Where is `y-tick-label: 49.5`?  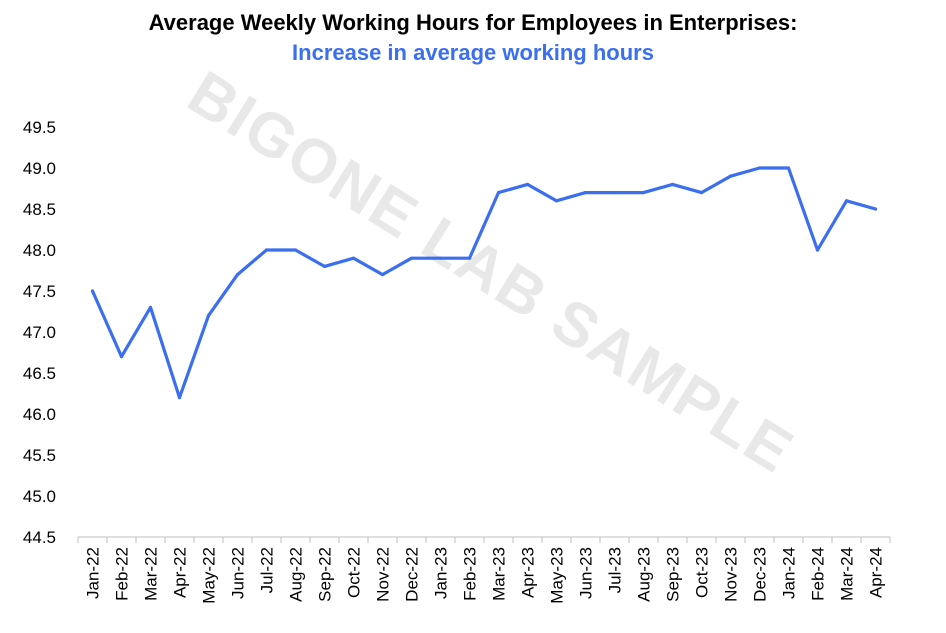
y-tick-label: 49.5 is located at coordinates (39, 127).